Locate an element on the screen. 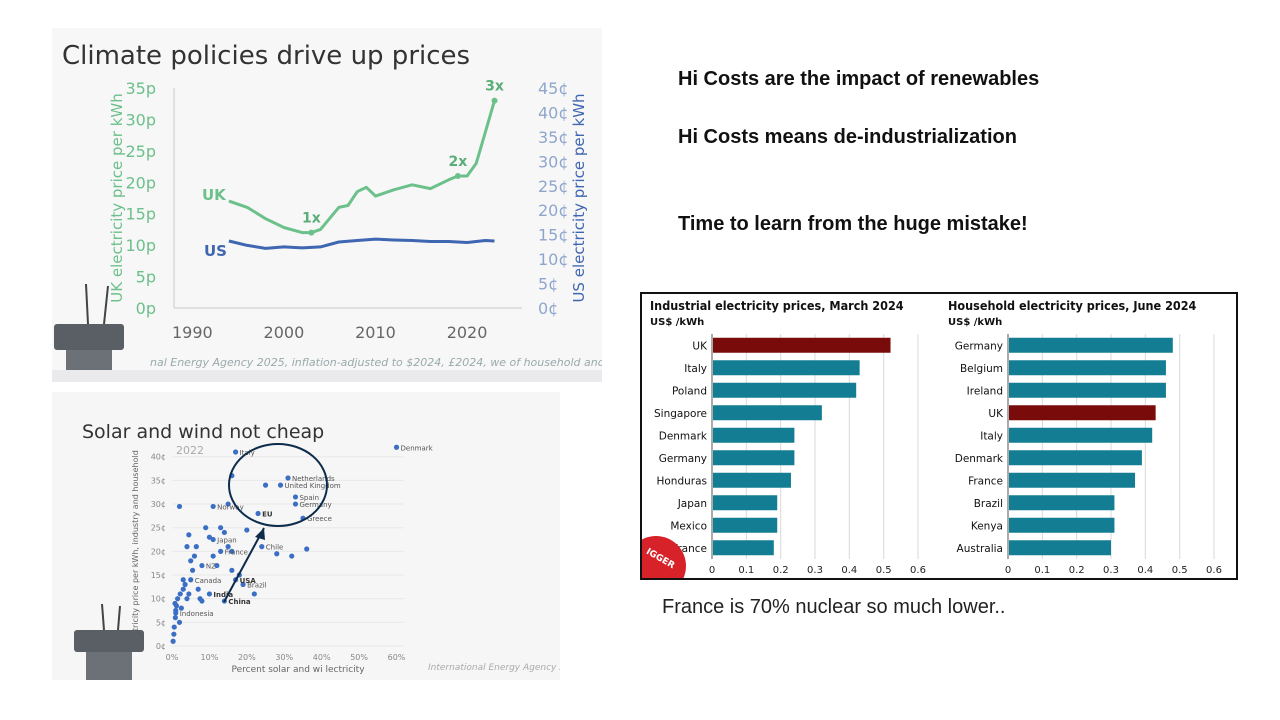 This screenshot has width=1280, height=720. x-tick-label: 0% is located at coordinates (172, 657).